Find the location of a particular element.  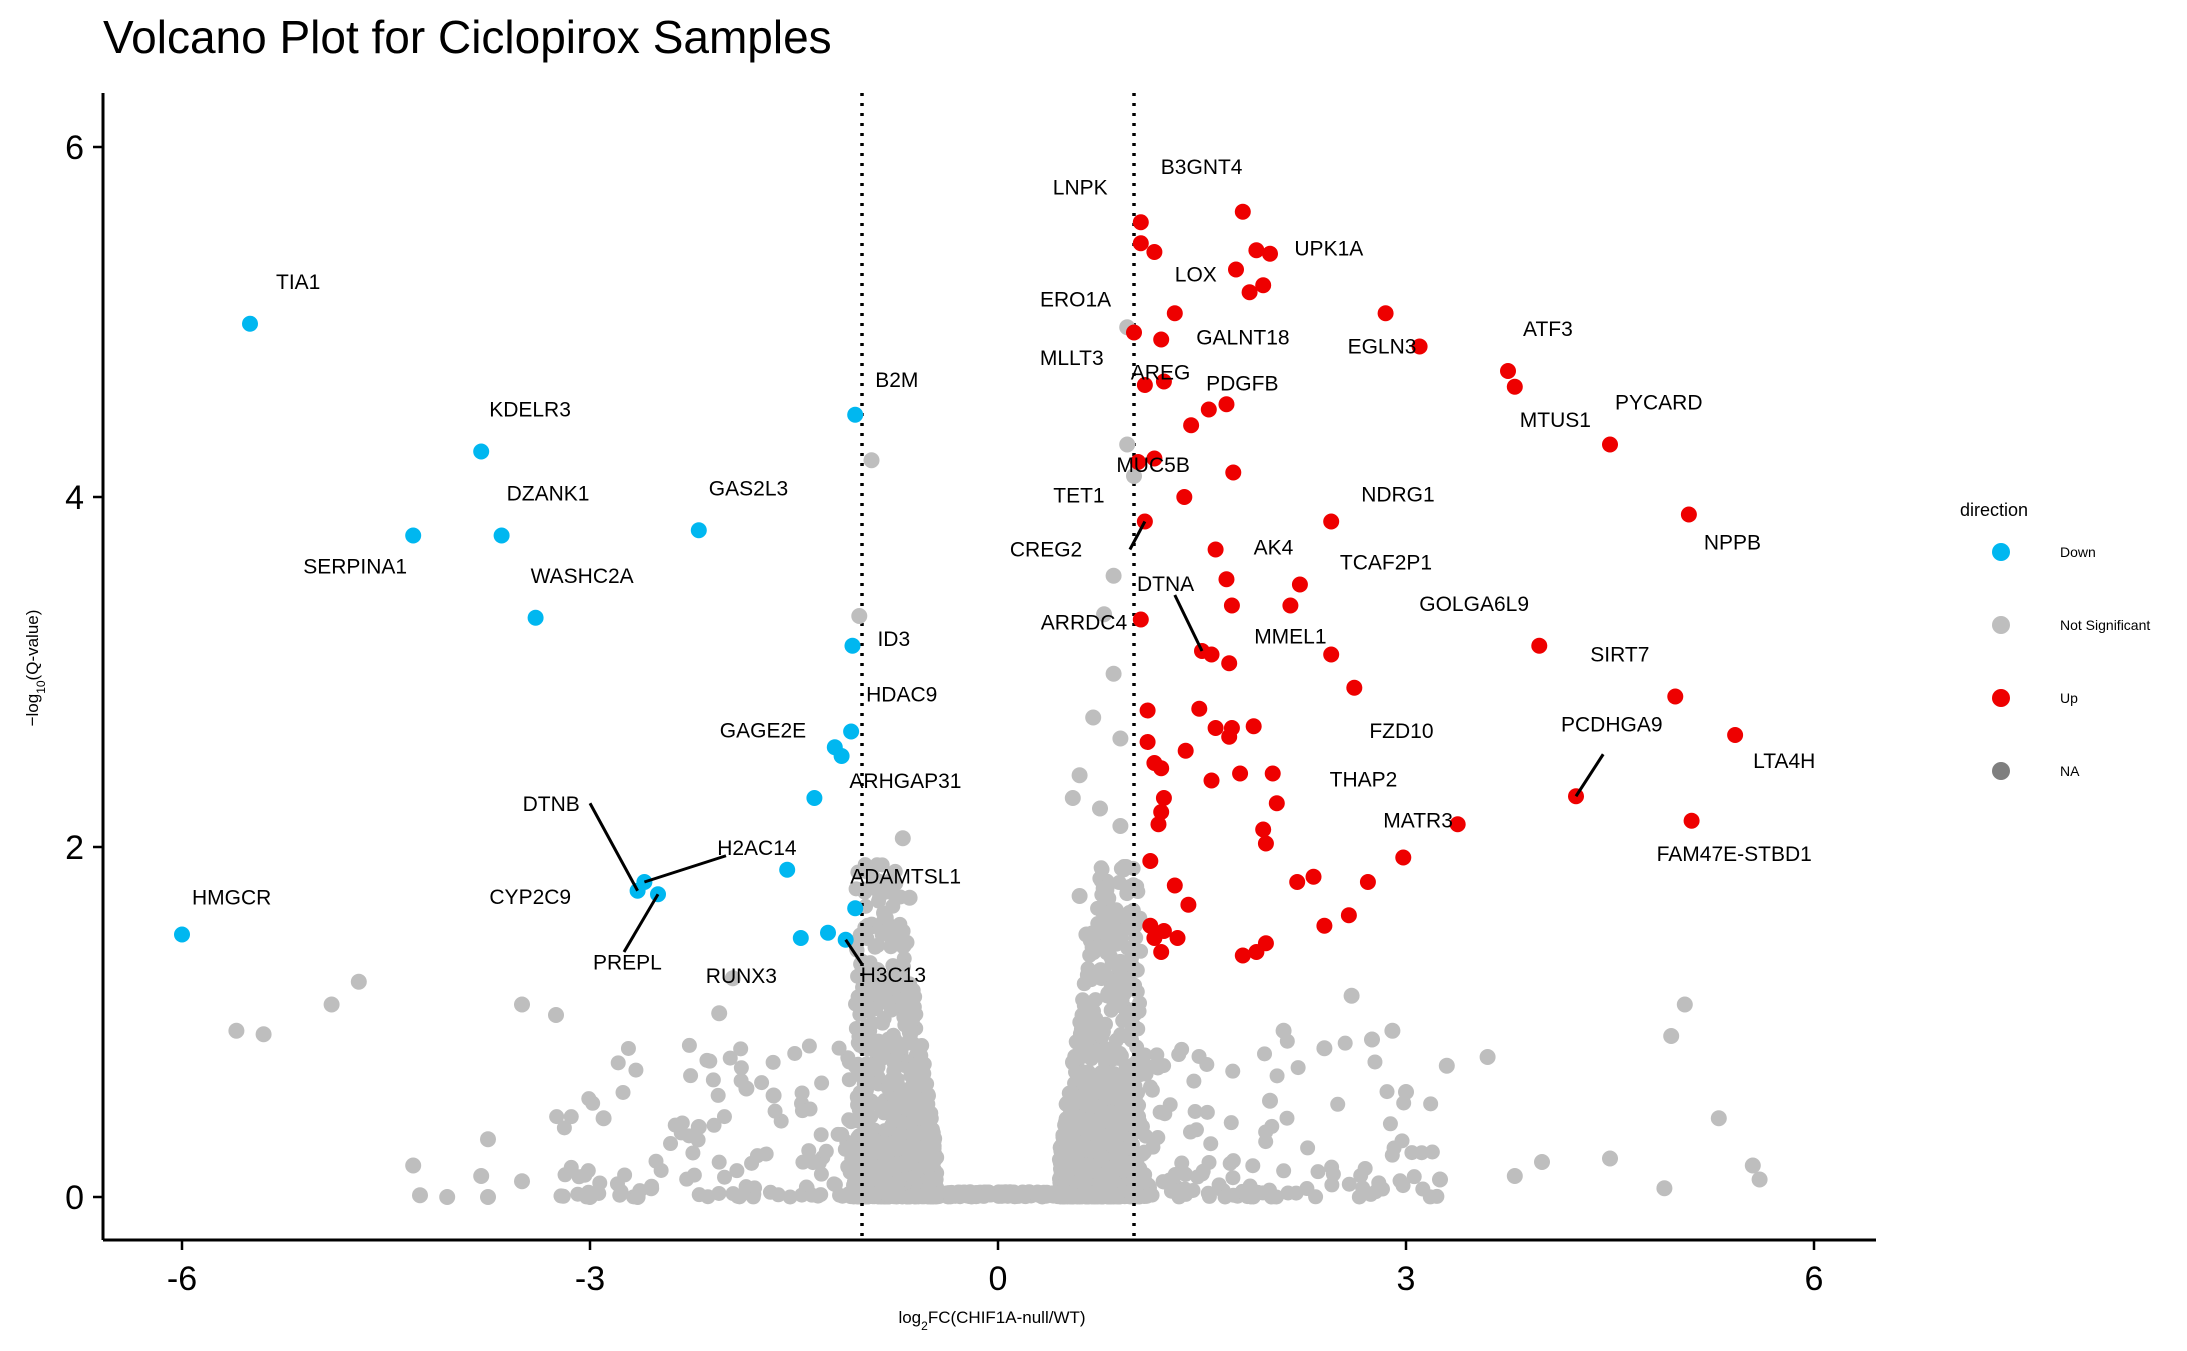

gene-label: EGLN3 is located at coordinates (1382, 346).